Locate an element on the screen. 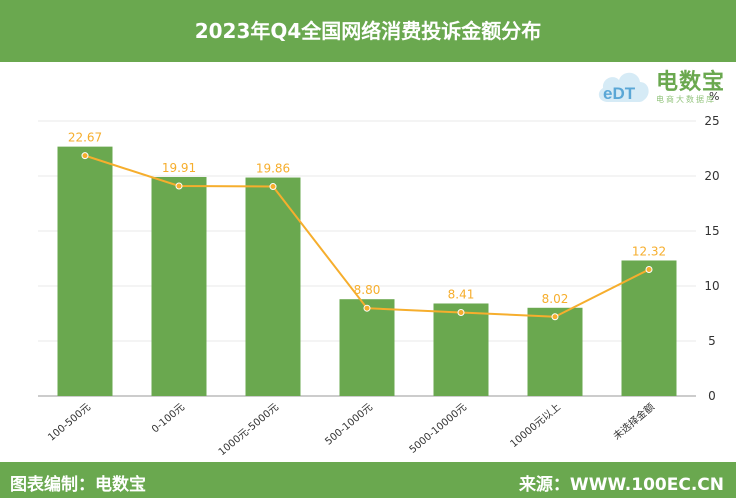  svg-text: eDT is located at coordinates (619, 93).